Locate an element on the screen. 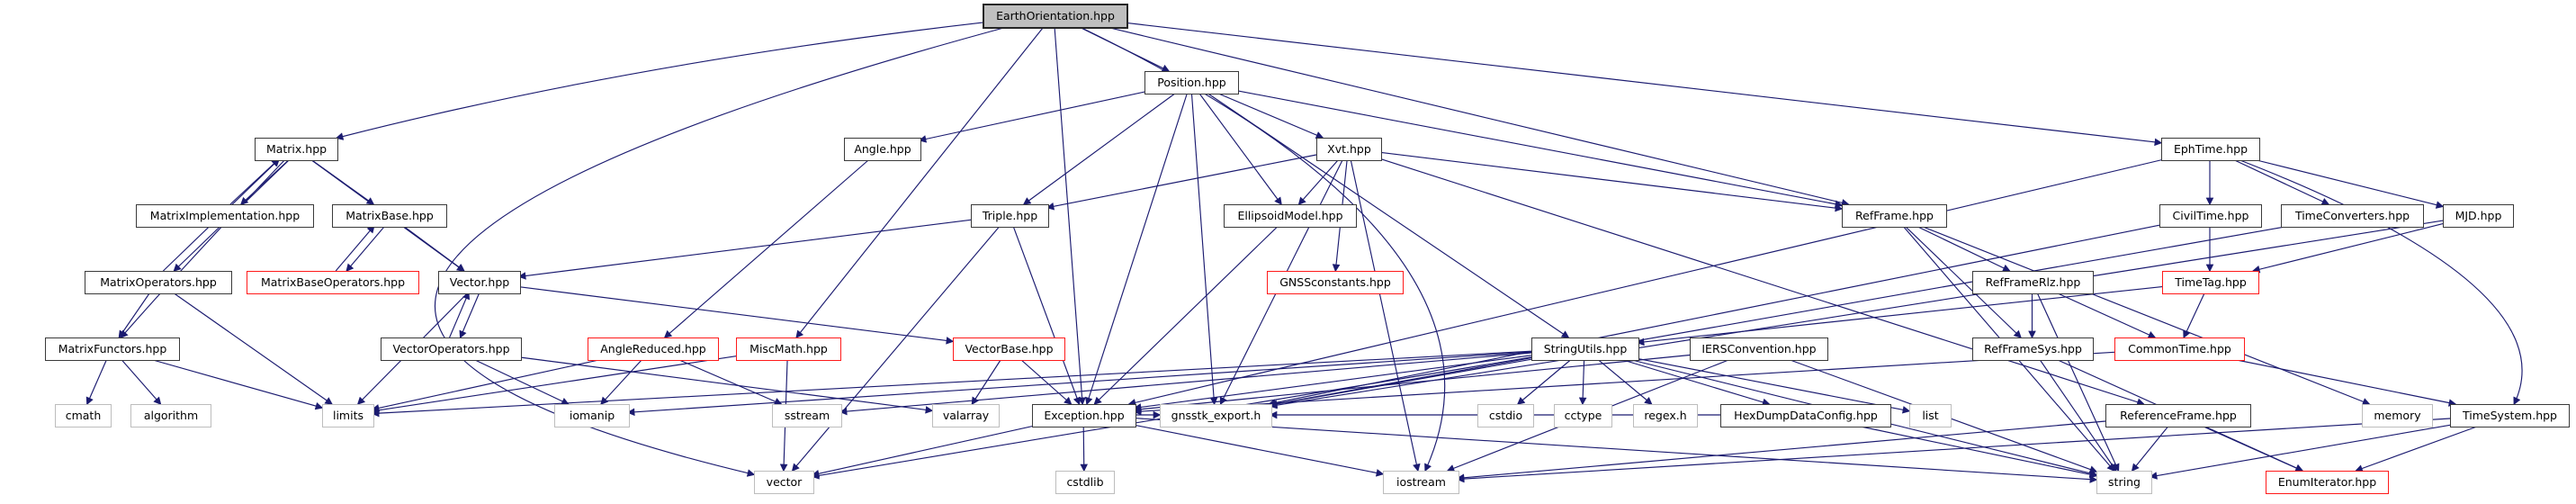  graph-node-regex-h: regex.h is located at coordinates (1666, 416).